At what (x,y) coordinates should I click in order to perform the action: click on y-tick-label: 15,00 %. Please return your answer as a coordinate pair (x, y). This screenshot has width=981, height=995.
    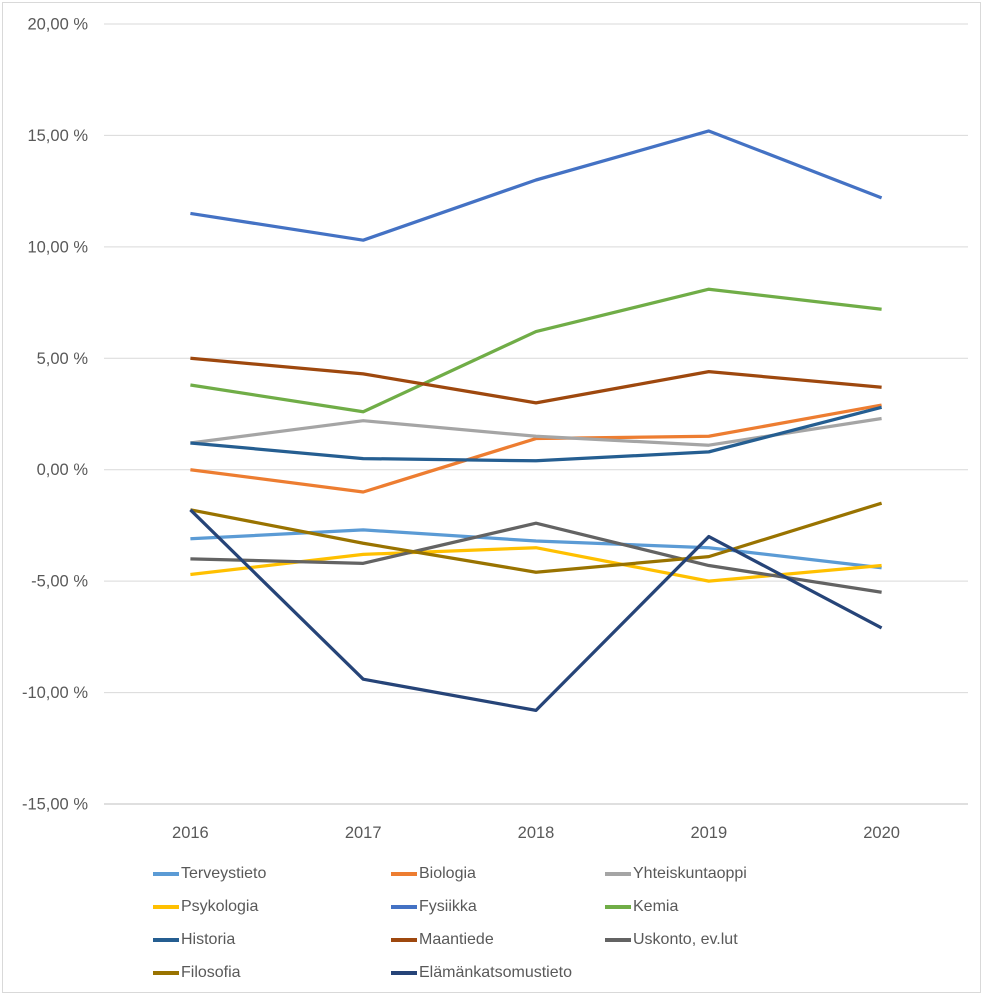
    Looking at the image, I should click on (57, 136).